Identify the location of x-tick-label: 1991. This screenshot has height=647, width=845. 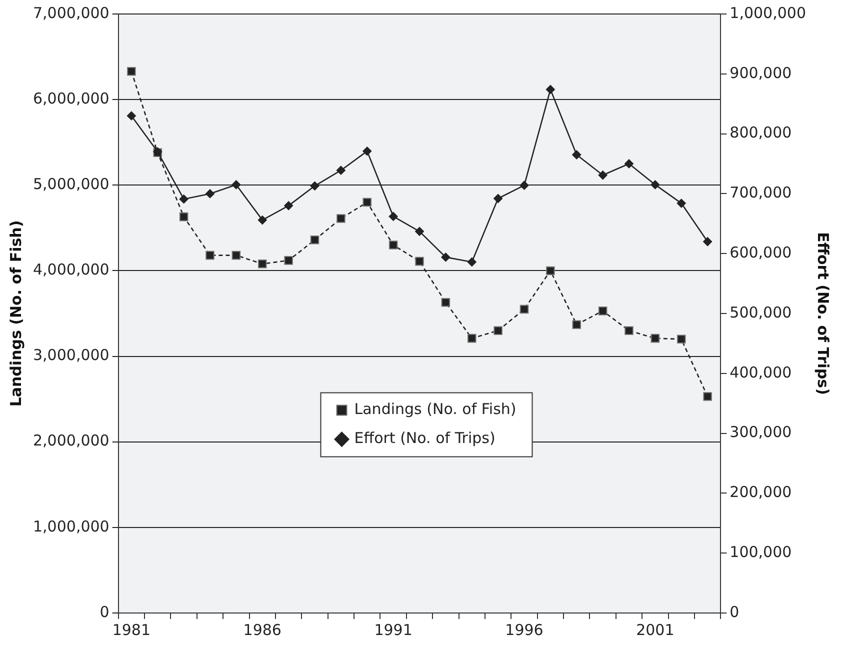
(393, 629).